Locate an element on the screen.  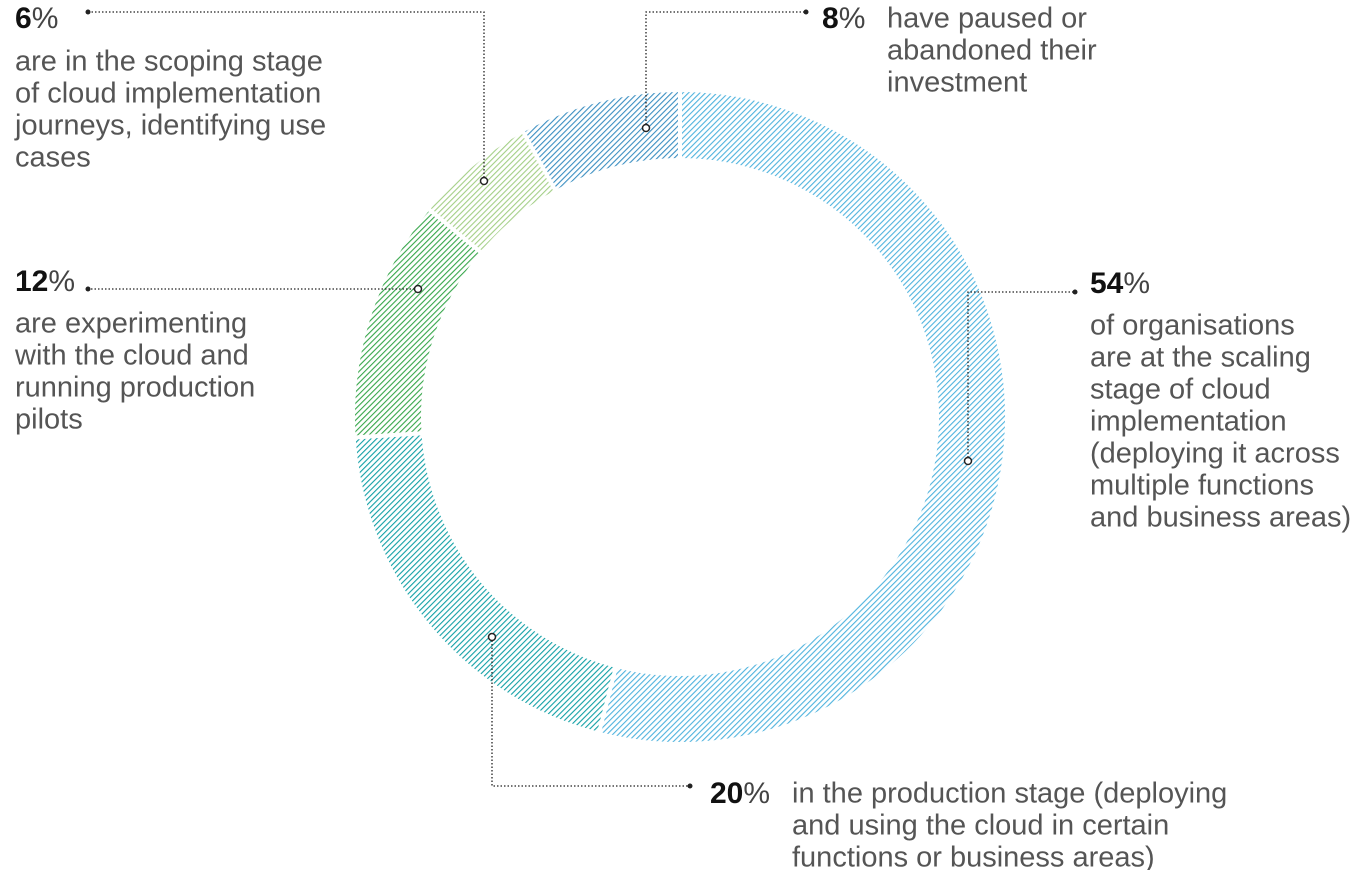
description-line: investment is located at coordinates (957, 83).